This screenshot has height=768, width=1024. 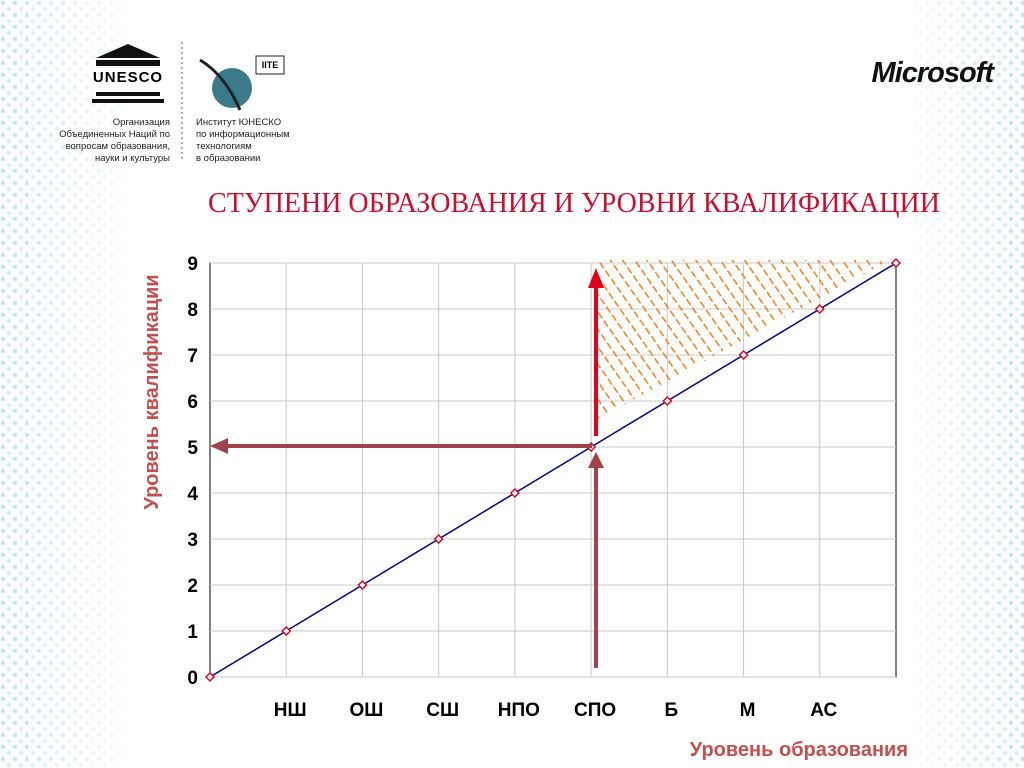 What do you see at coordinates (192, 586) in the screenshot?
I see `y-tick-label: 2` at bounding box center [192, 586].